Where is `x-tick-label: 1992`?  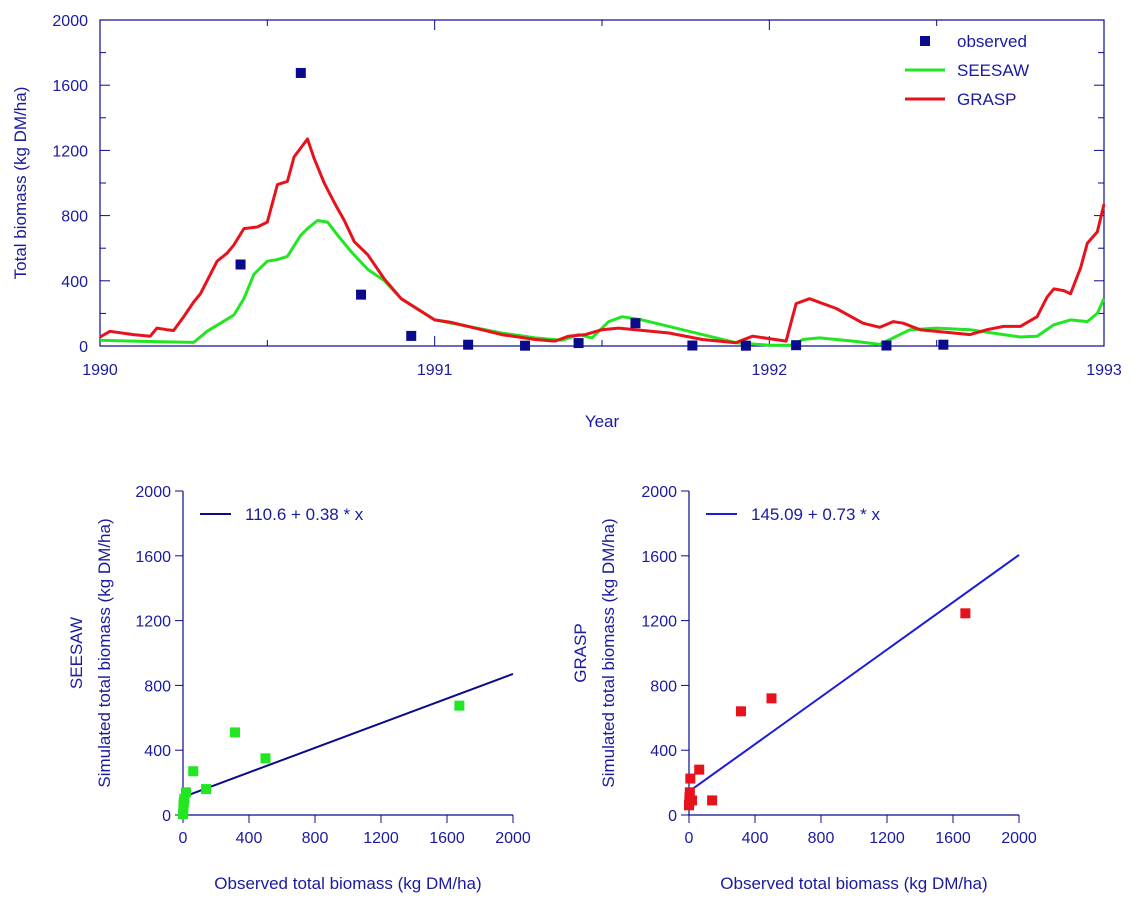 x-tick-label: 1992 is located at coordinates (770, 370).